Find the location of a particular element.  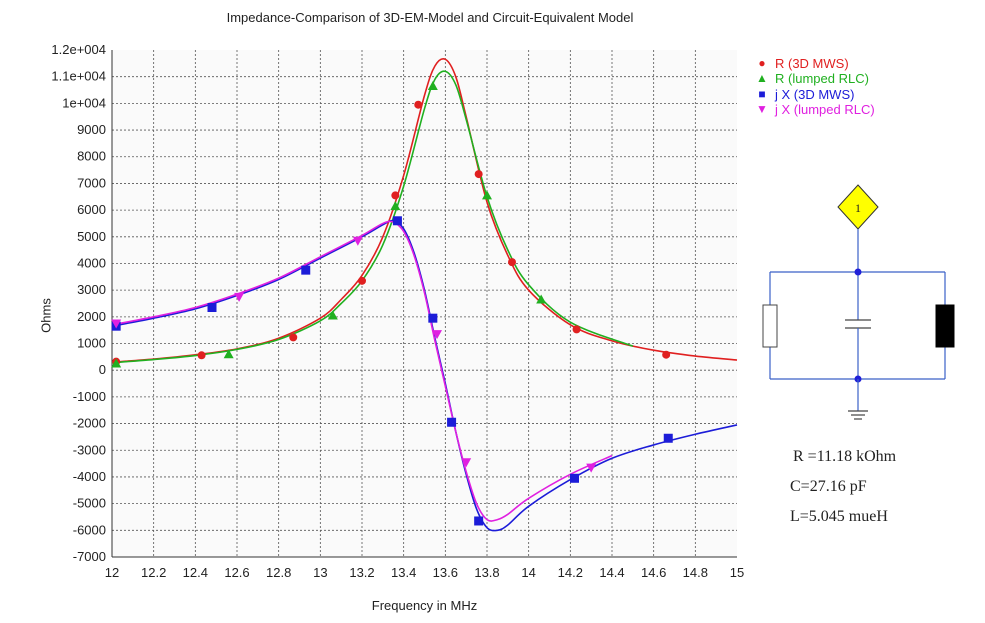

inductance-value: L=5.045 mueH is located at coordinates (839, 516).